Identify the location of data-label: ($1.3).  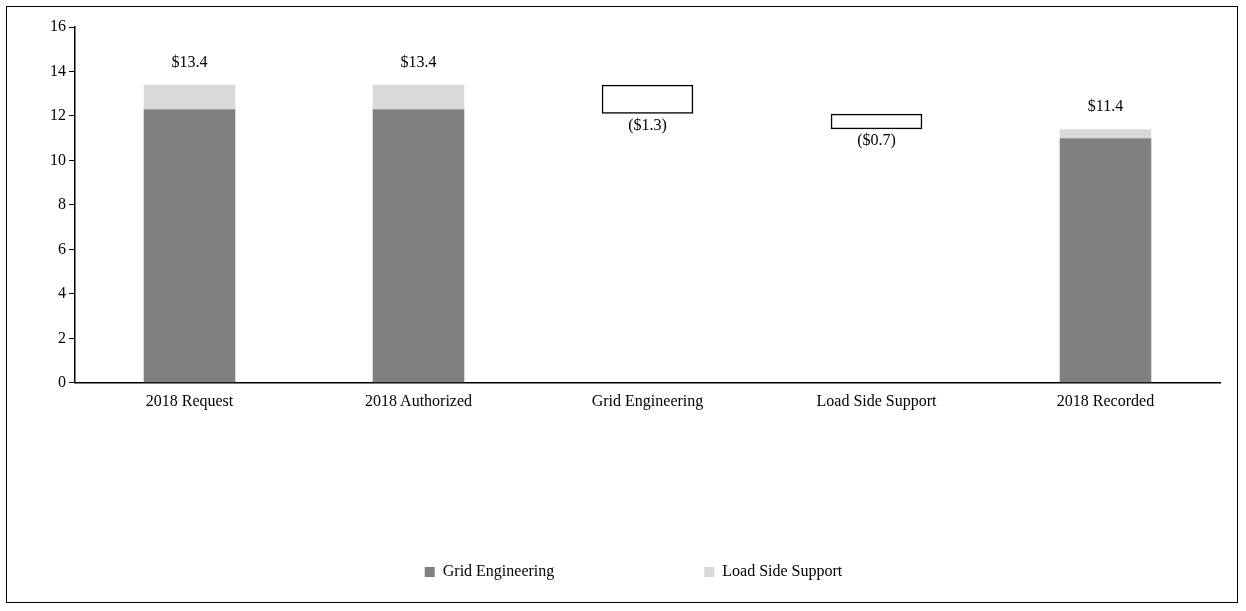
(647, 124).